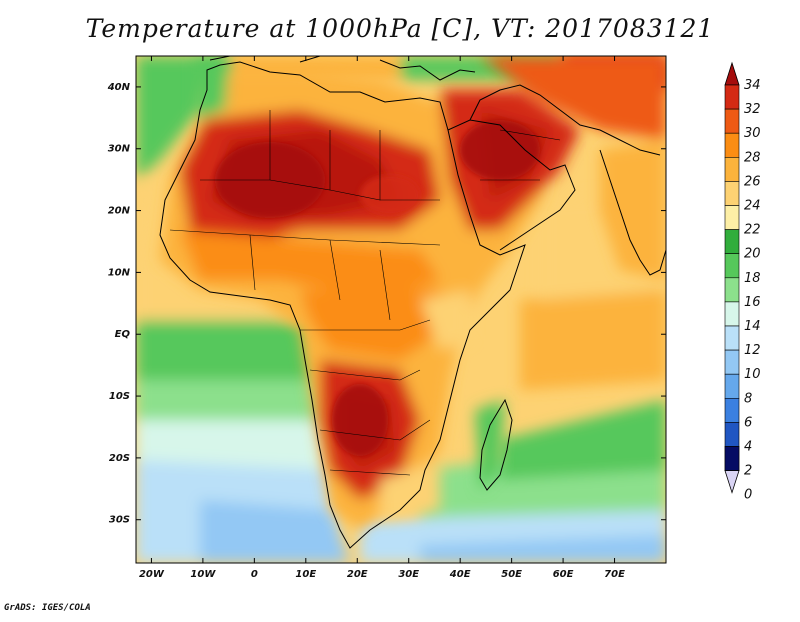  What do you see at coordinates (563, 574) in the screenshot?
I see `lon-tick-label: 60E` at bounding box center [563, 574].